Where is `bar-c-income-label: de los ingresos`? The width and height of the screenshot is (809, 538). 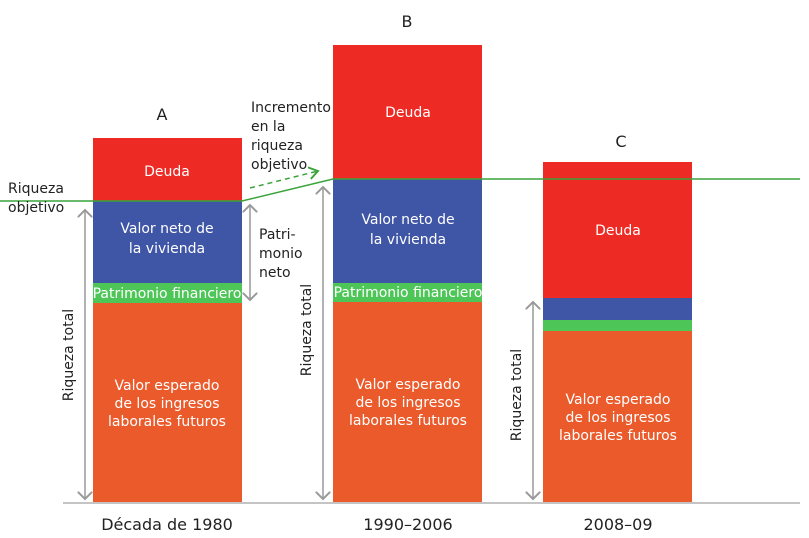 bar-c-income-label: de los ingresos is located at coordinates (617, 418).